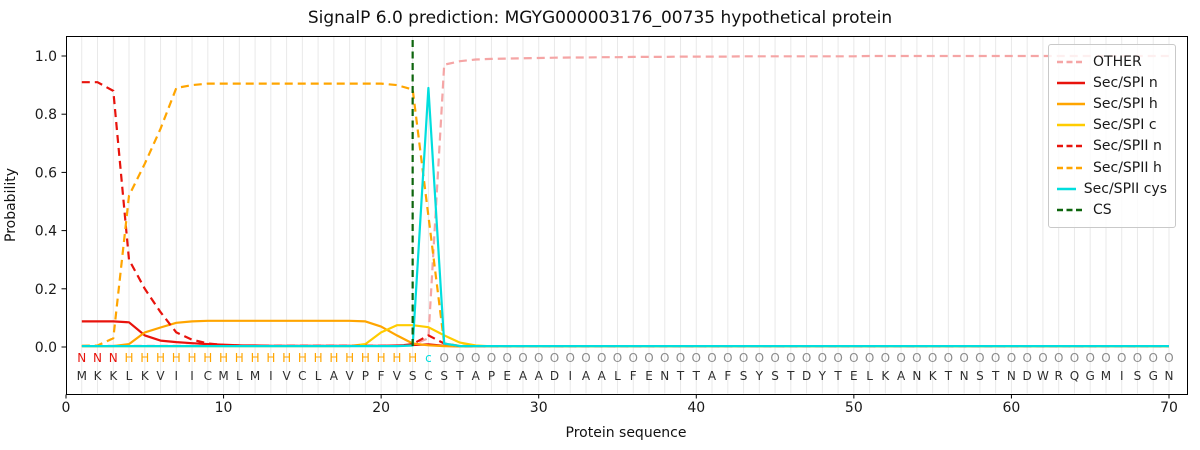 This screenshot has width=1200, height=450. Describe the element at coordinates (46, 57) in the screenshot. I see `y-tick-label: 1.0` at that location.